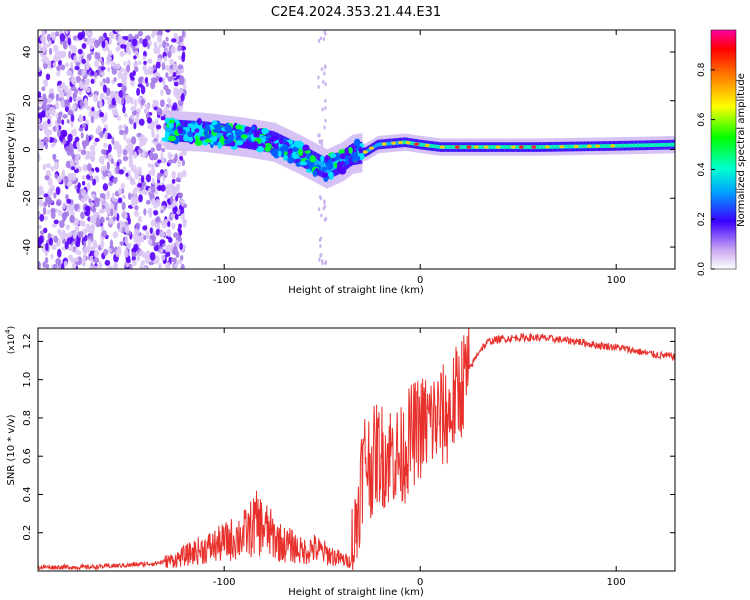 The height and width of the screenshot is (600, 750). Describe the element at coordinates (27, 149) in the screenshot. I see `spectrogram-y-tick-label: 0` at that location.